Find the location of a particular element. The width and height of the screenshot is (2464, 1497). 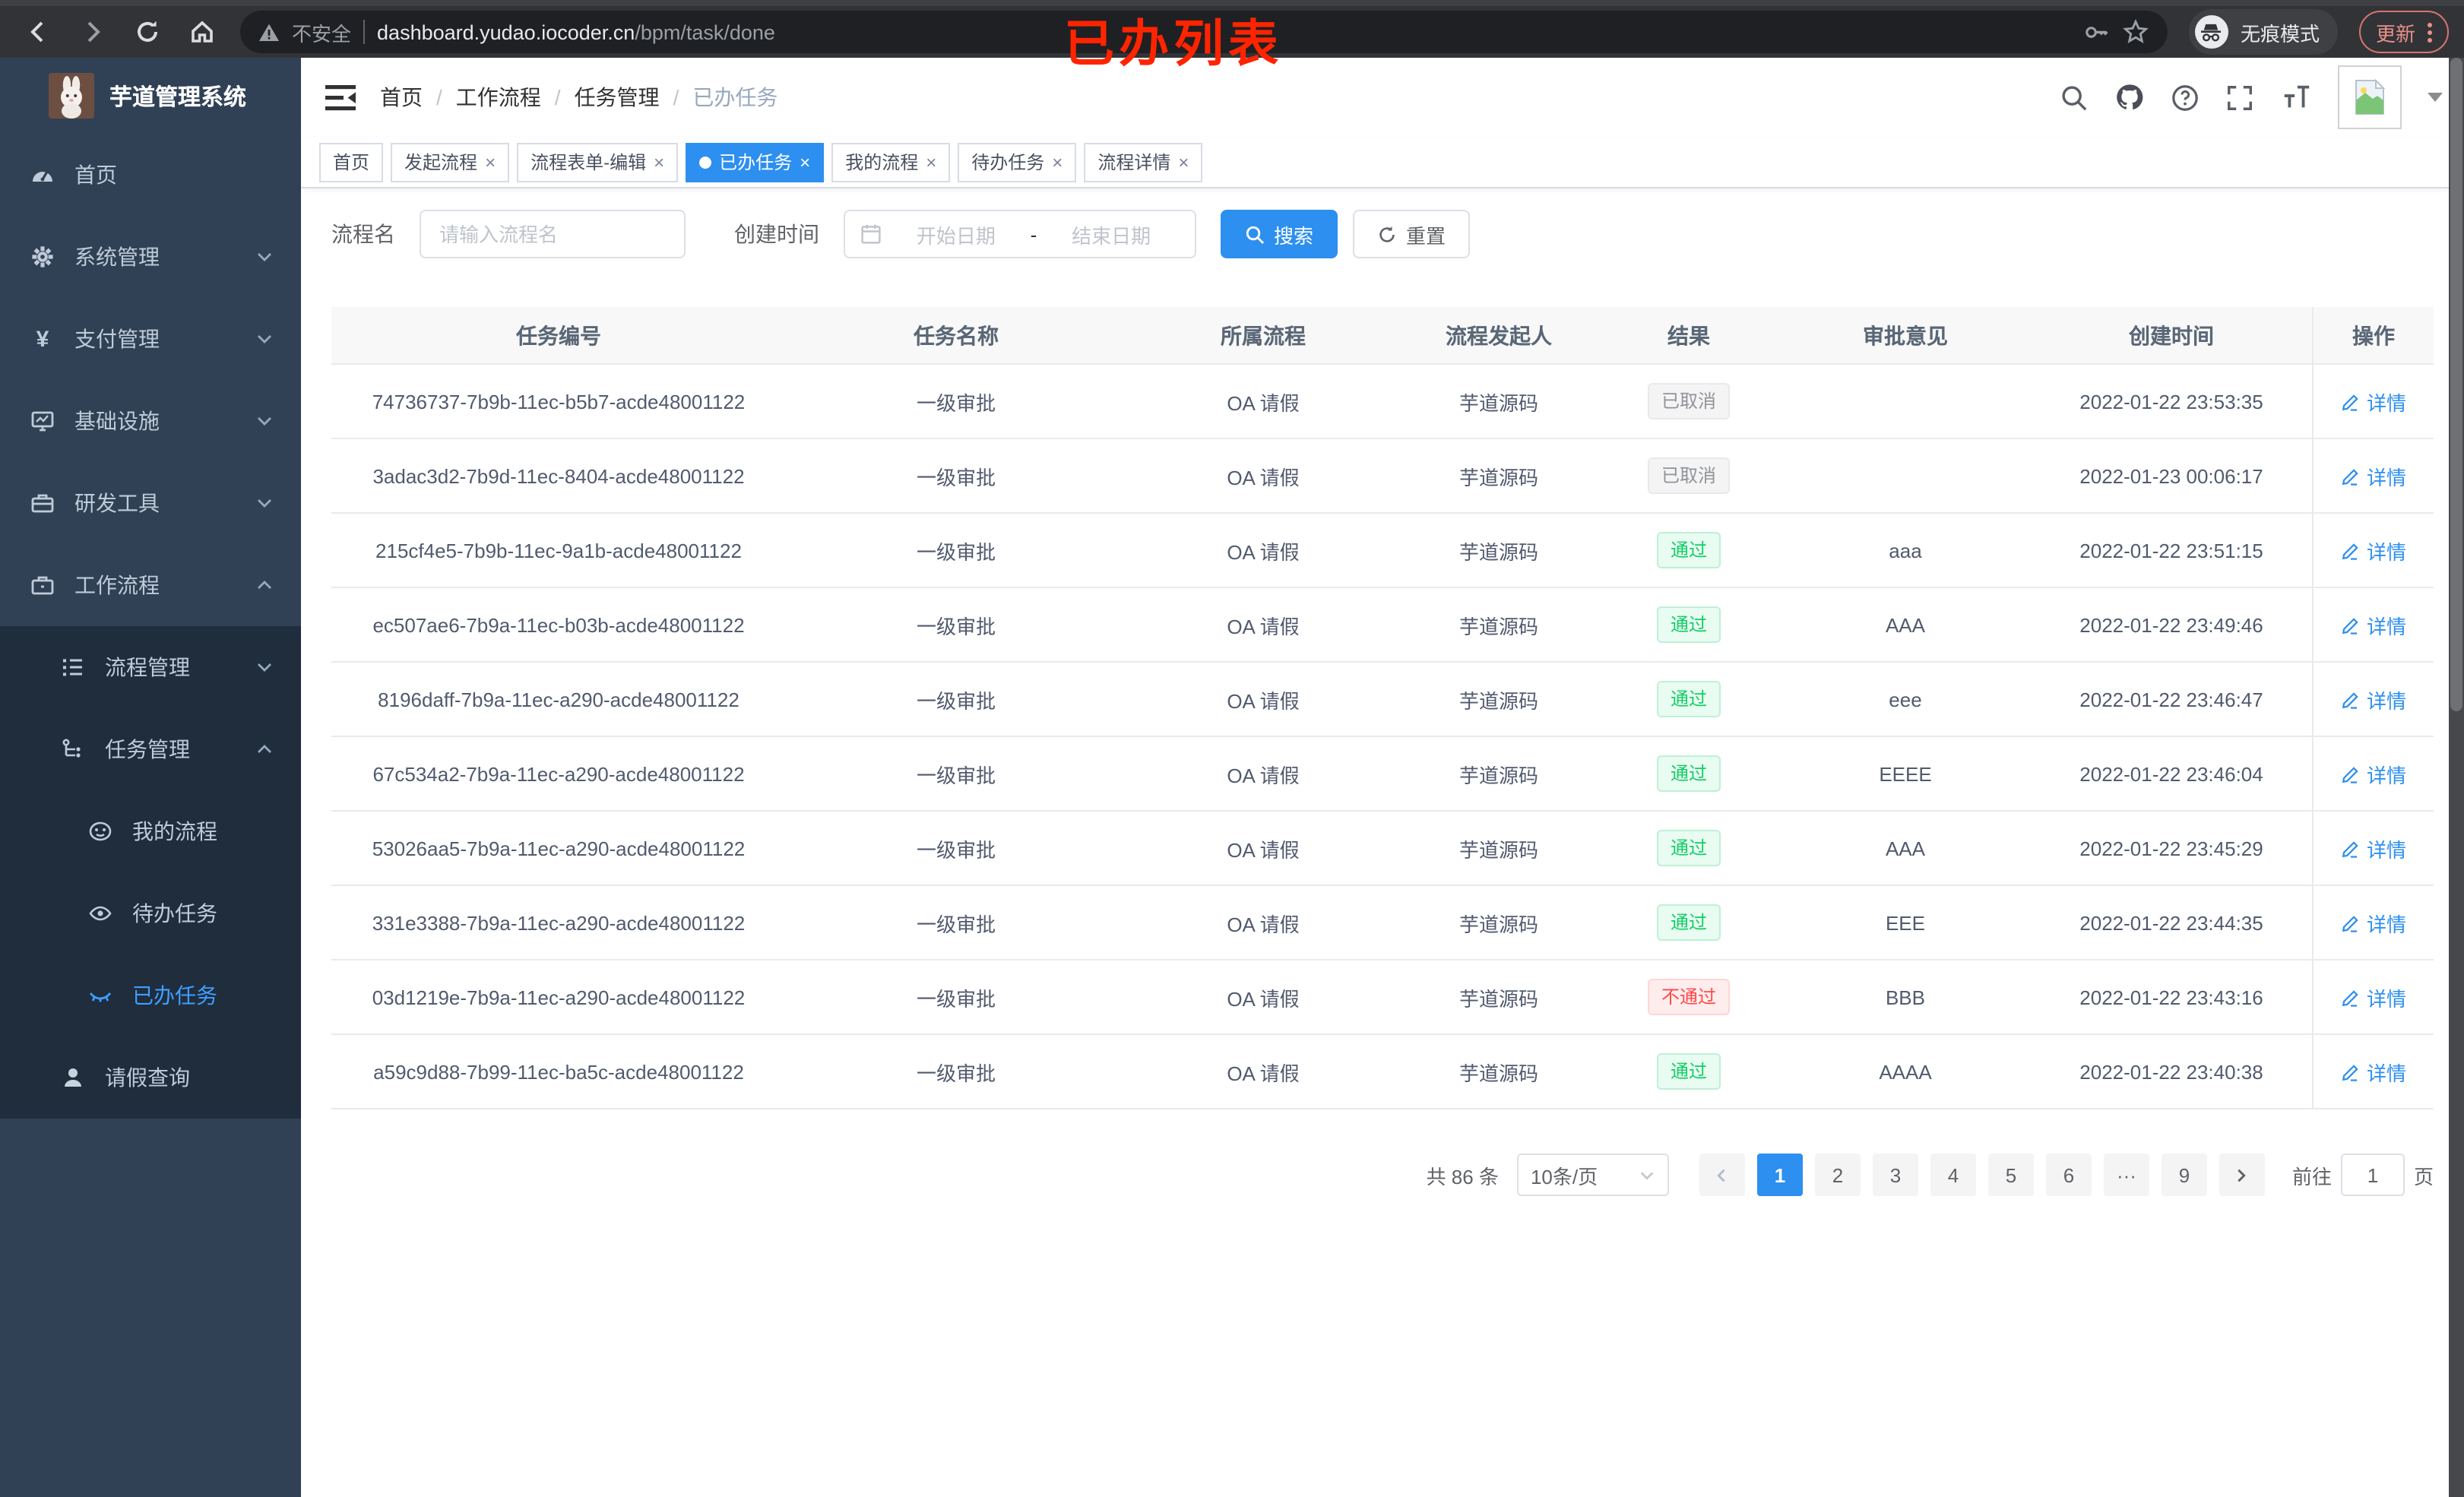

cell-opinion: eee is located at coordinates (1905, 699).